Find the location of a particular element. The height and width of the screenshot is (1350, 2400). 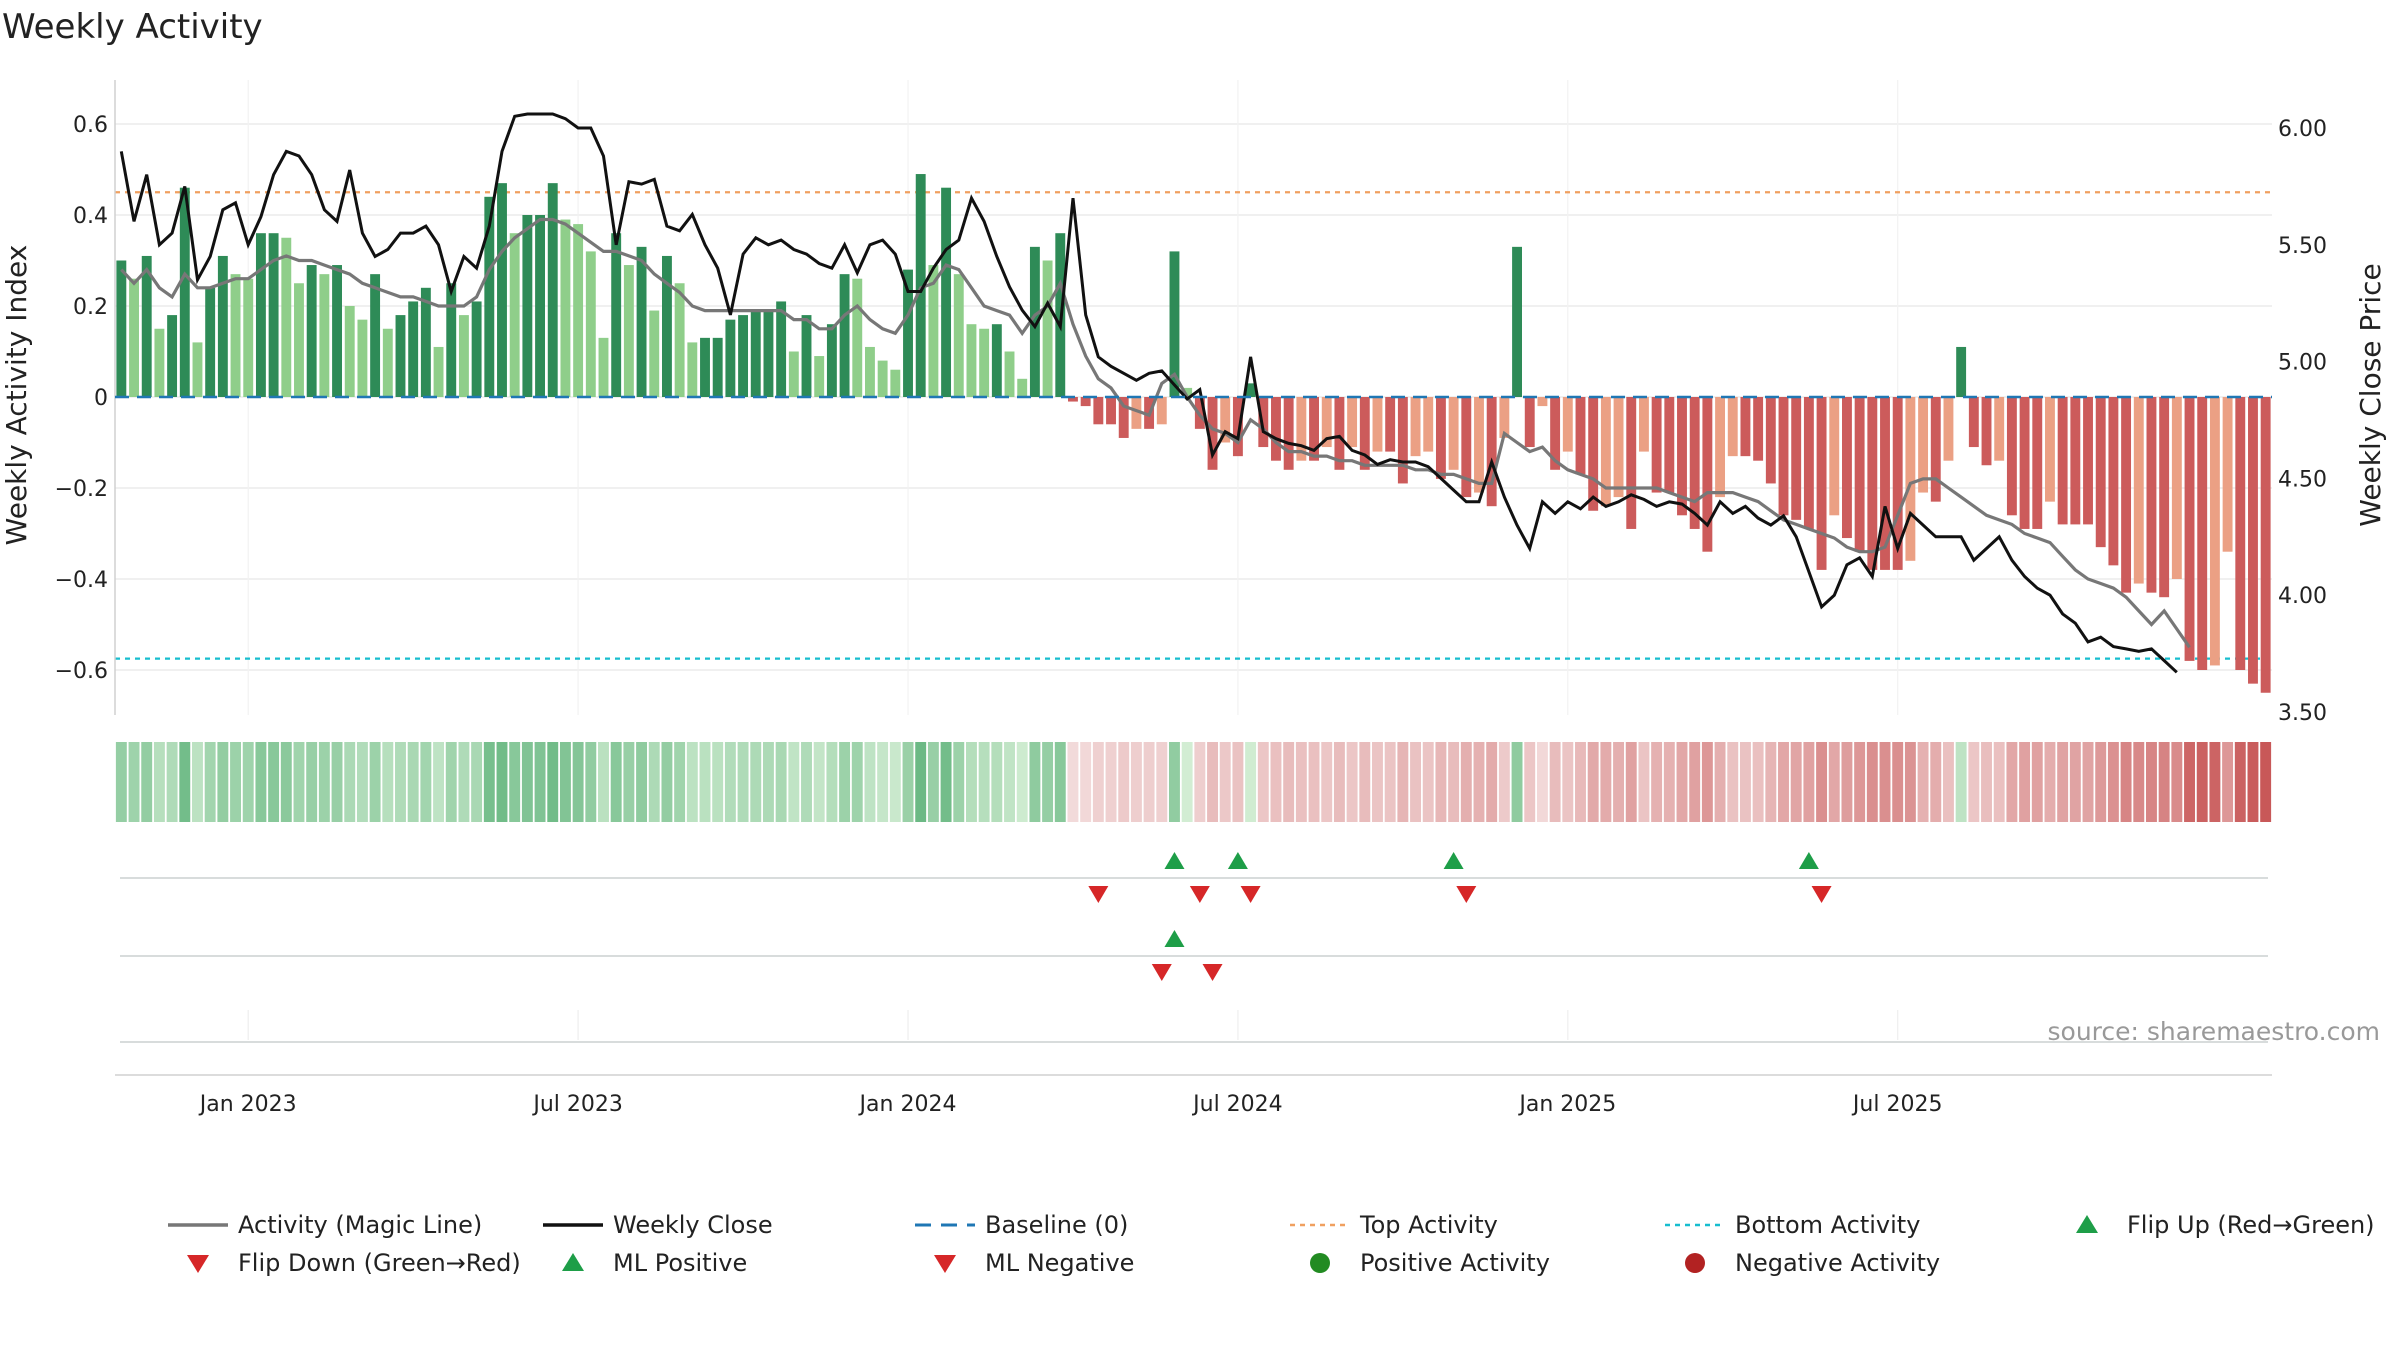

legend-swatch is located at coordinates (1320, 1263).